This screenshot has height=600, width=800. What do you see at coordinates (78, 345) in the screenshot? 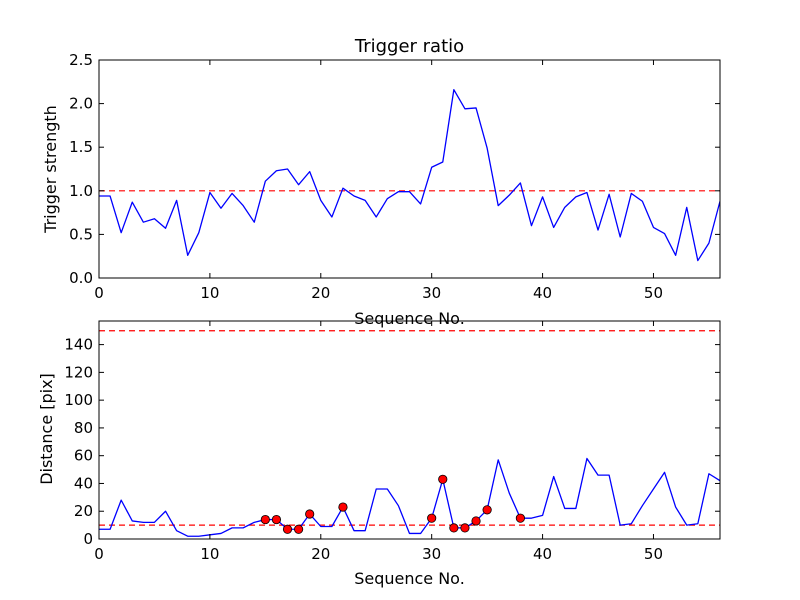
I see `distance-chart-ytick-label: 140` at bounding box center [78, 345].